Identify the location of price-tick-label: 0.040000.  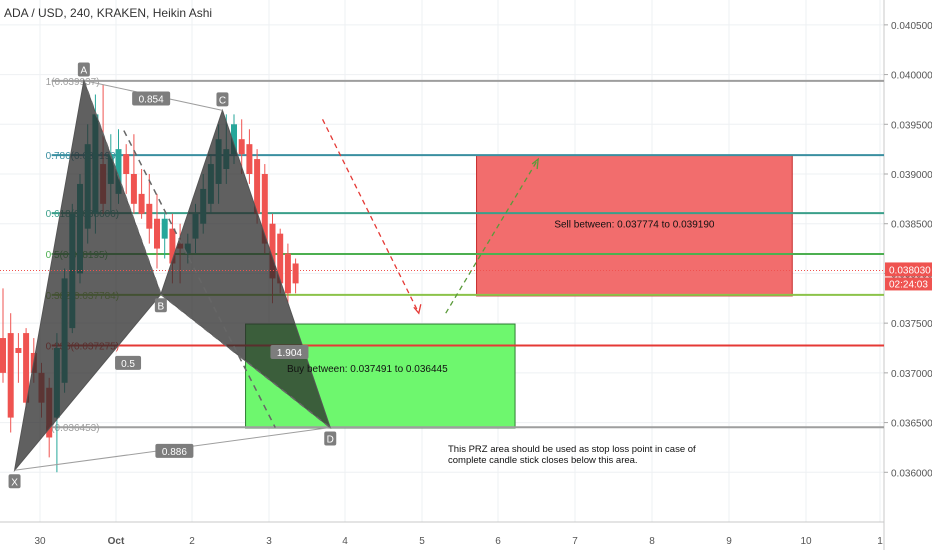
(911, 76).